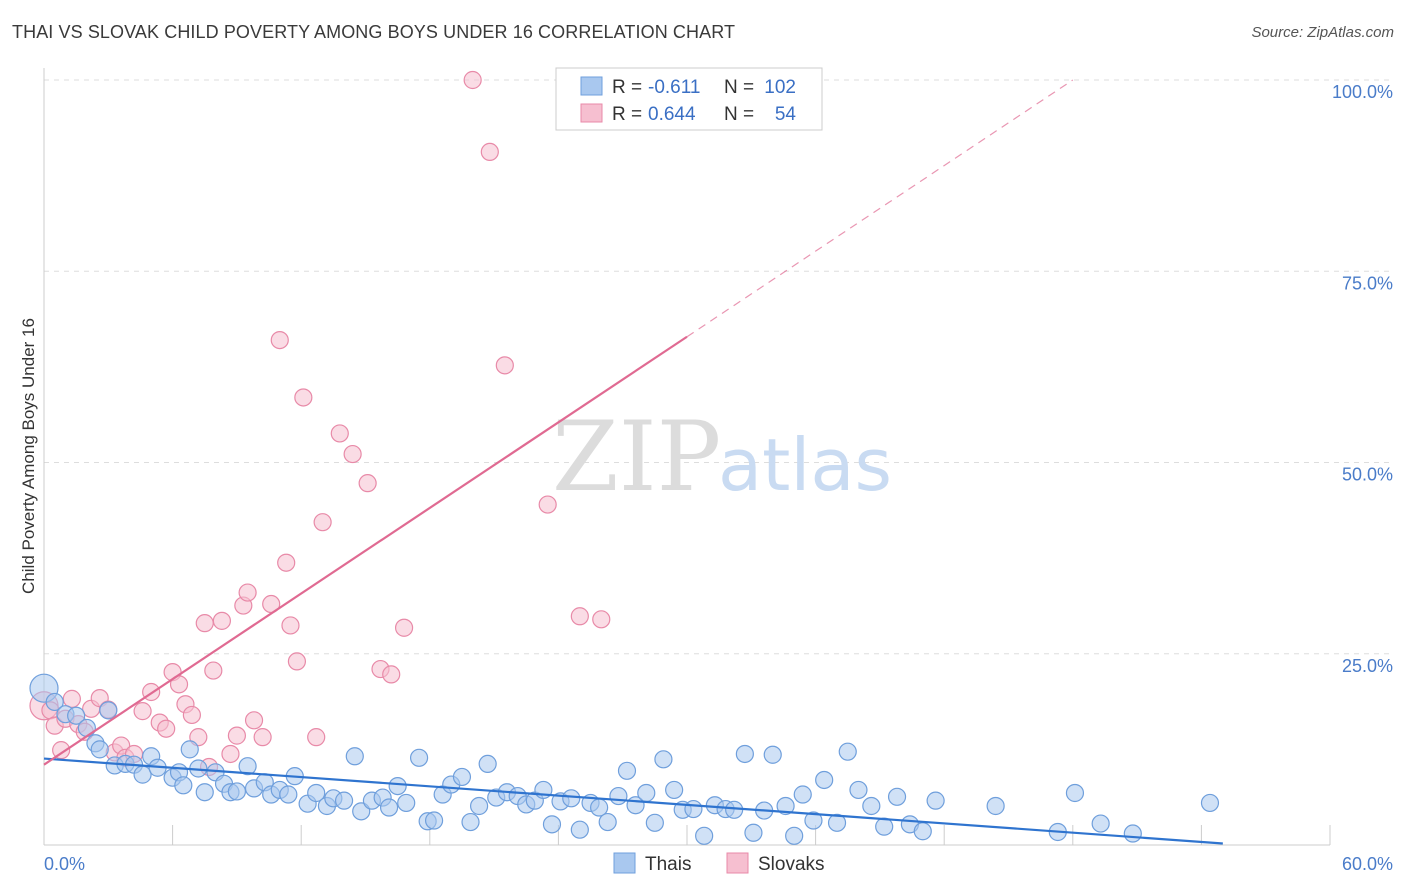 This screenshot has width=1406, height=892. I want to click on legend-r-label-thais: R =, so click(627, 87).